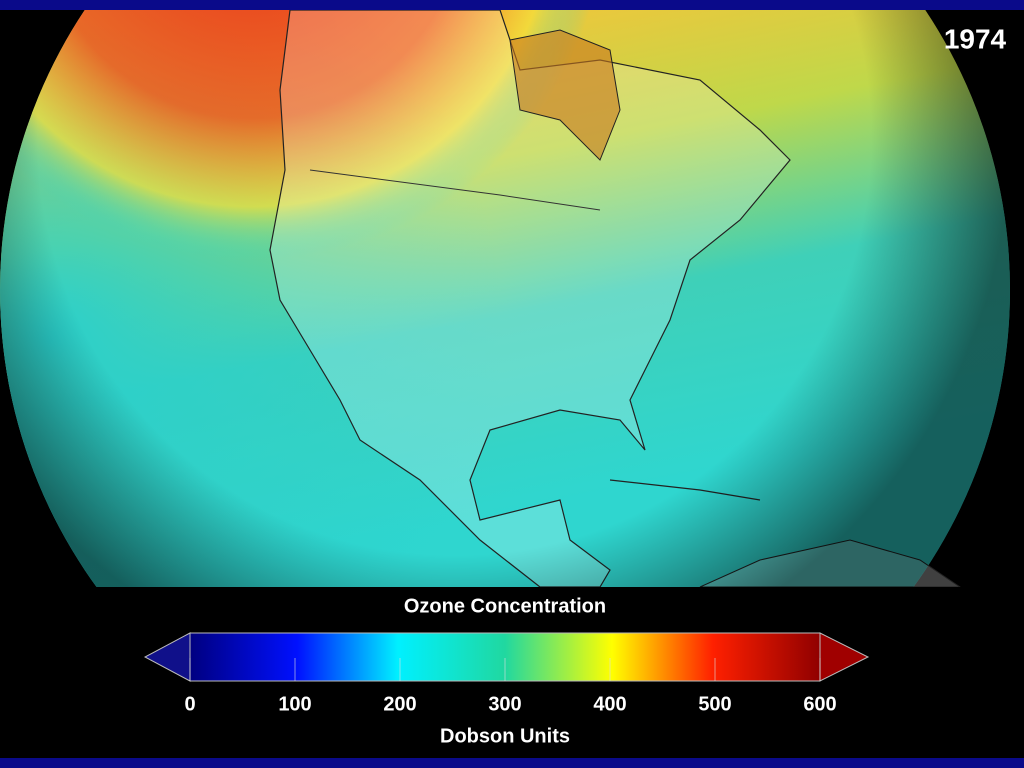  What do you see at coordinates (189, 704) in the screenshot?
I see `tick-label: 0` at bounding box center [189, 704].